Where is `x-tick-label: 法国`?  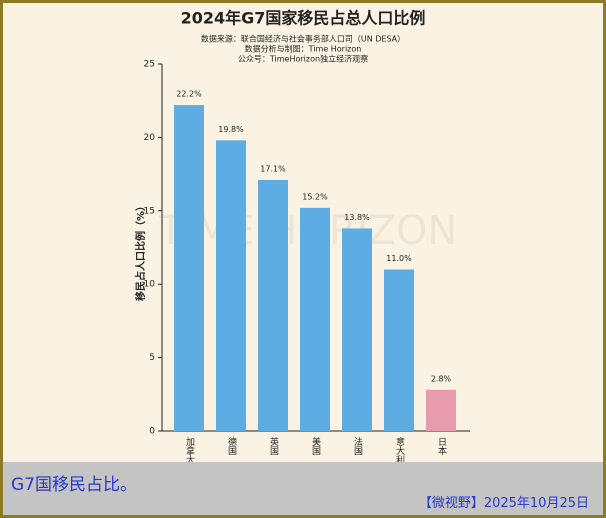 x-tick-label: 法国 is located at coordinates (357, 446).